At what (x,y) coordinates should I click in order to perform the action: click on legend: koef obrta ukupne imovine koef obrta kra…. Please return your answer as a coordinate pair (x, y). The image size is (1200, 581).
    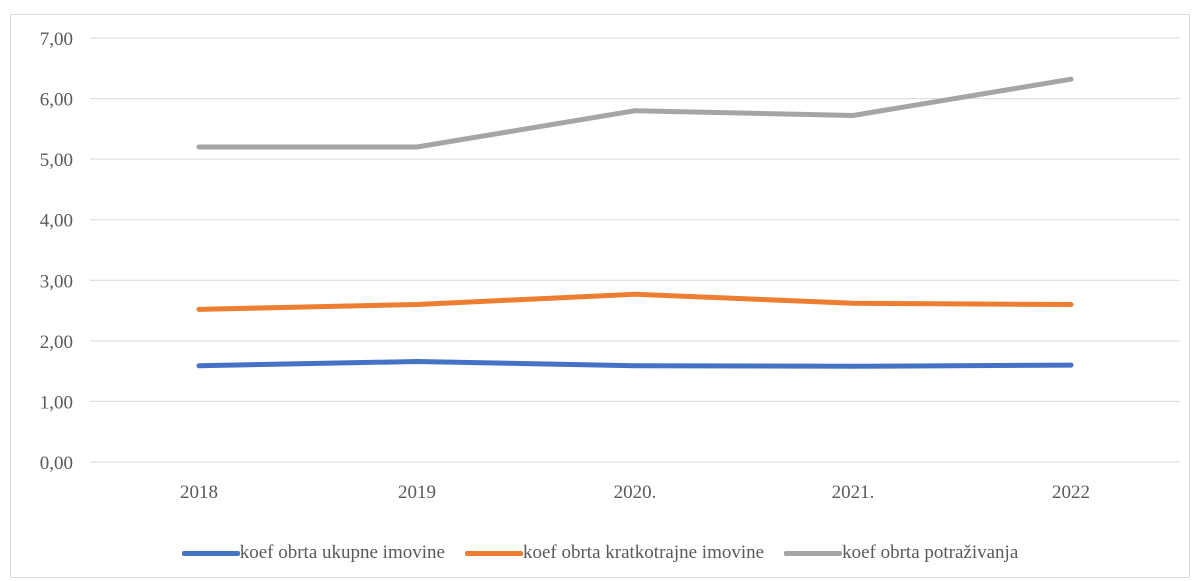
    Looking at the image, I should click on (600, 553).